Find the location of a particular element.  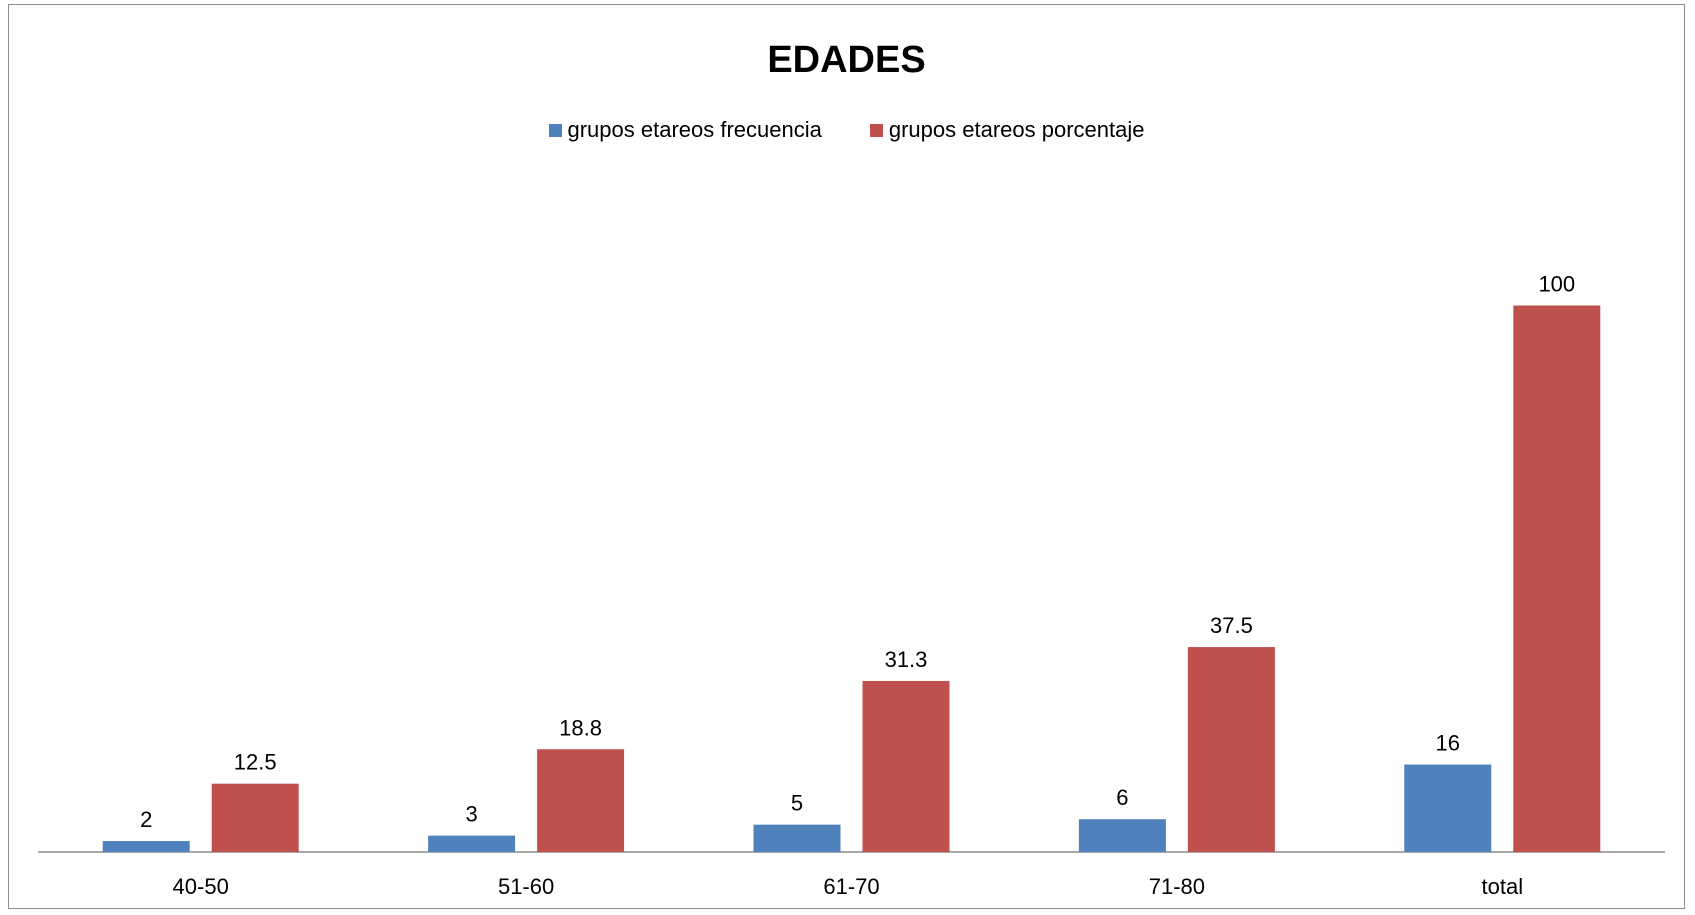

bar-frecuencia-total is located at coordinates (1448, 808).